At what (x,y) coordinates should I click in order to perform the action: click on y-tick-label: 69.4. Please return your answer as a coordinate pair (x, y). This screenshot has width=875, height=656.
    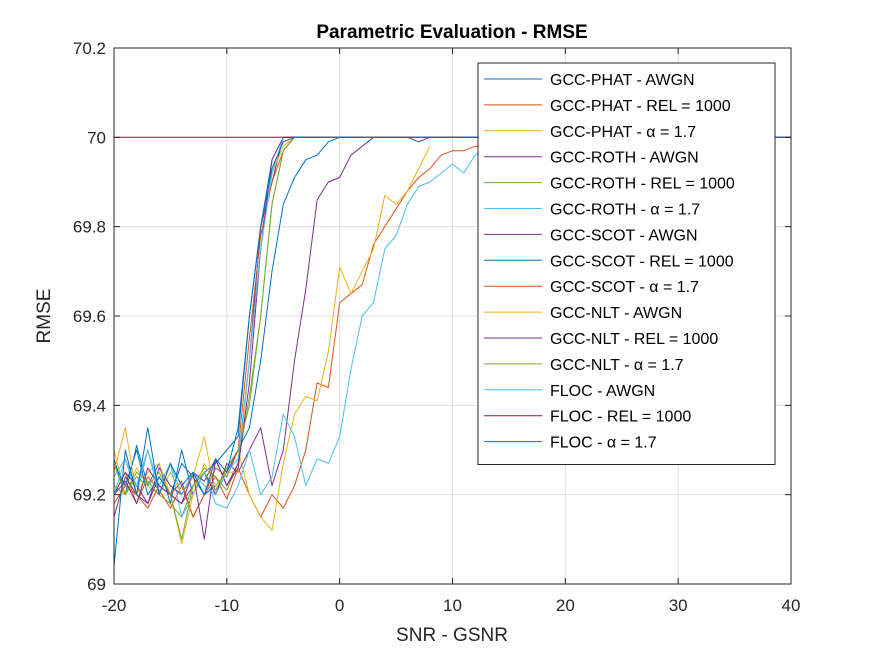
    Looking at the image, I should click on (89, 405).